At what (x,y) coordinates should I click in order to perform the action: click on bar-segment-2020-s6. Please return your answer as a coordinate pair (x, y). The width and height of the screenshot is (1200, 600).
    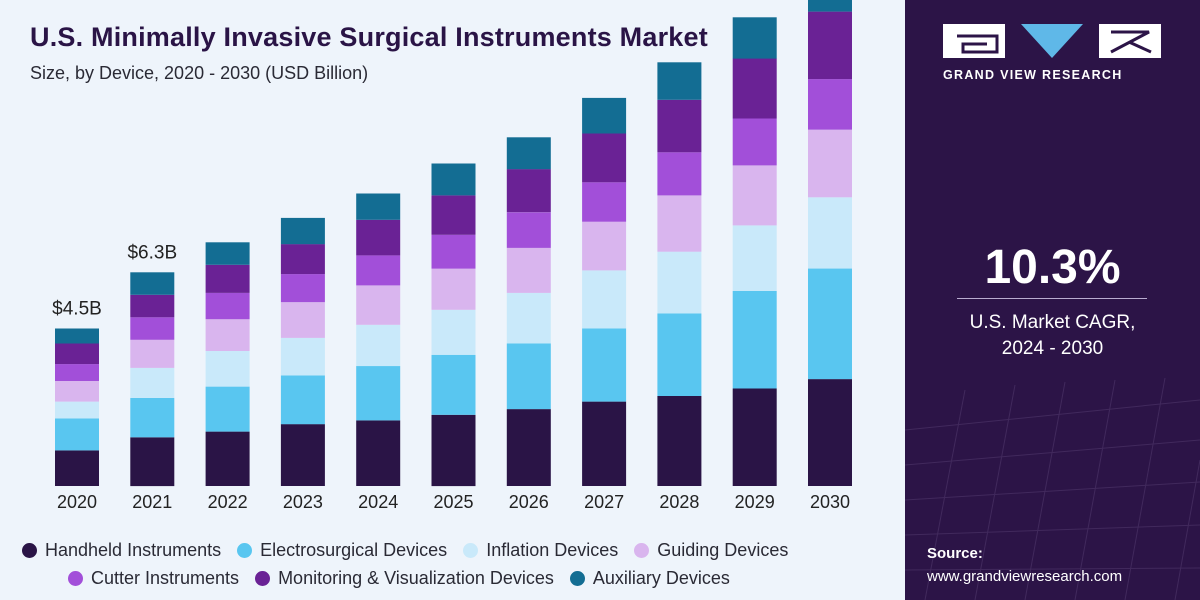
    Looking at the image, I should click on (77, 336).